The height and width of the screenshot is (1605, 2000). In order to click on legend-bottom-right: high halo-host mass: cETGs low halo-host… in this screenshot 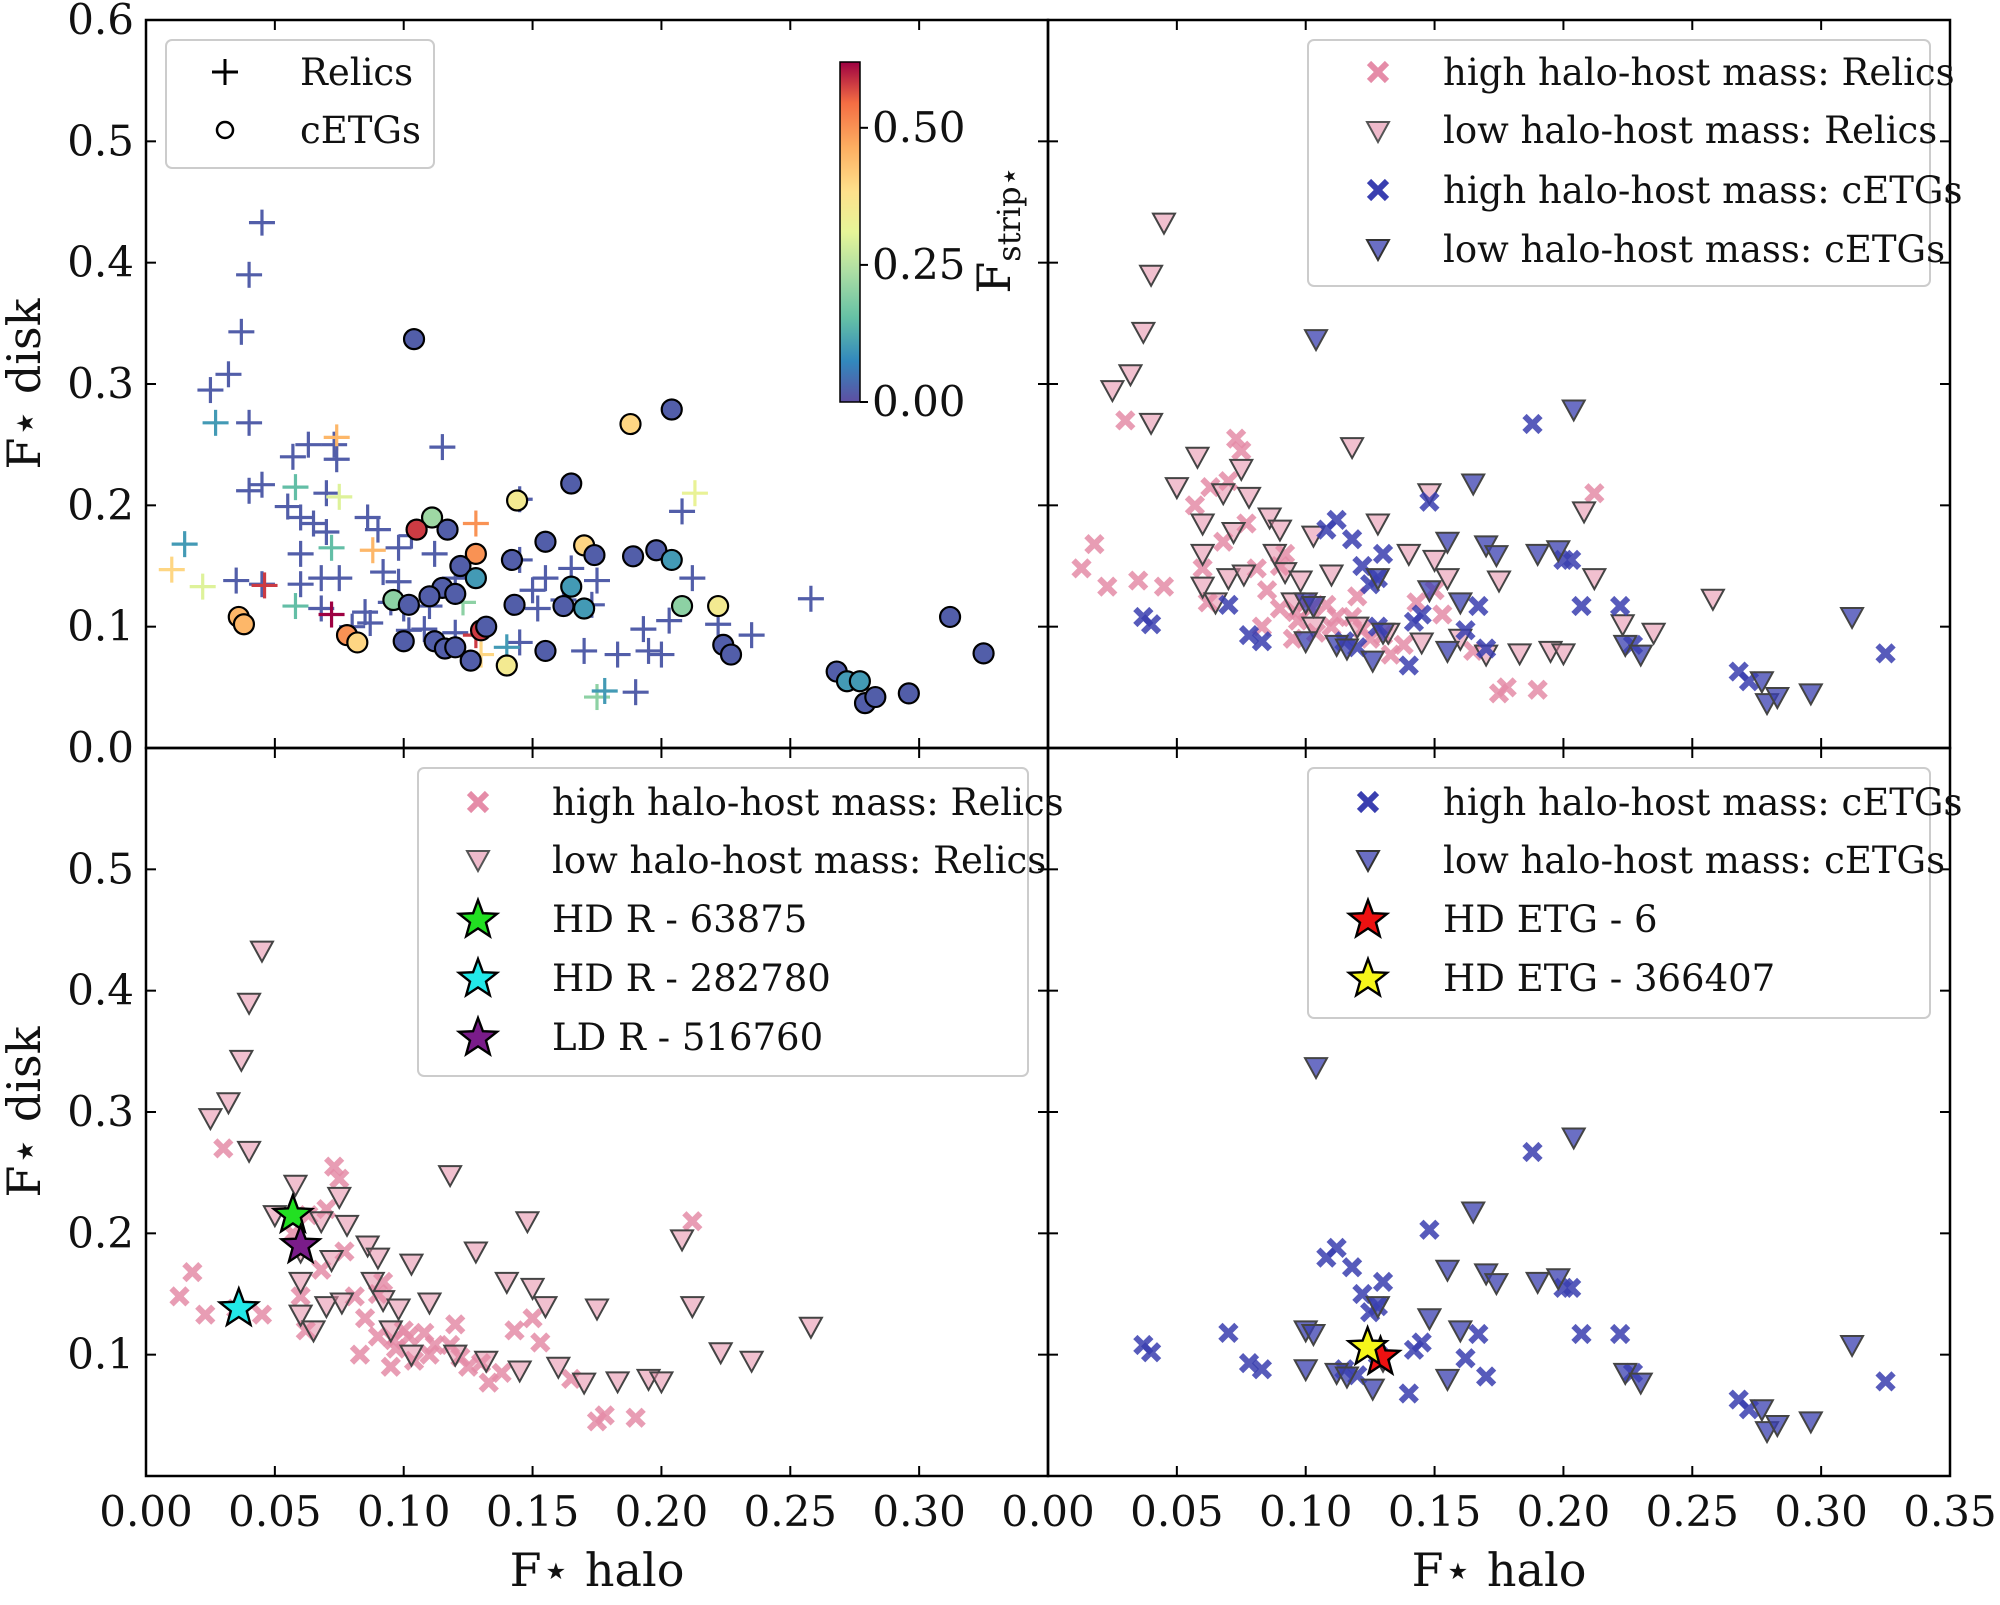, I will do `click(1634, 893)`.